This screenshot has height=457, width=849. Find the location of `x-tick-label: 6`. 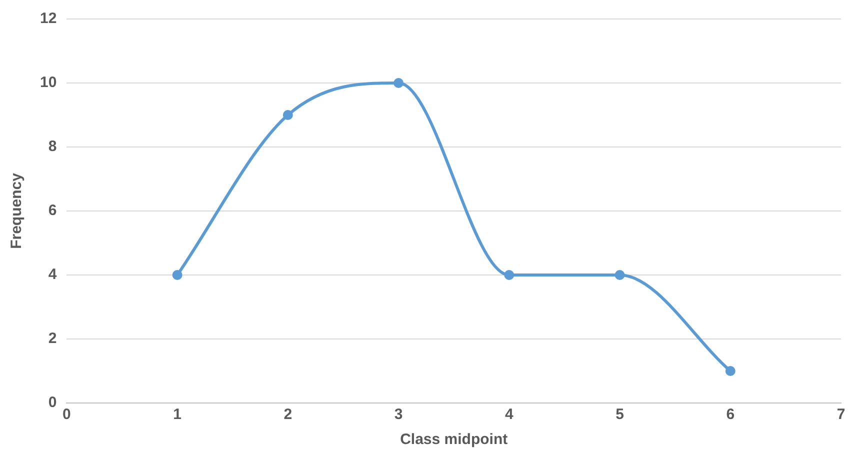

x-tick-label: 6 is located at coordinates (730, 415).